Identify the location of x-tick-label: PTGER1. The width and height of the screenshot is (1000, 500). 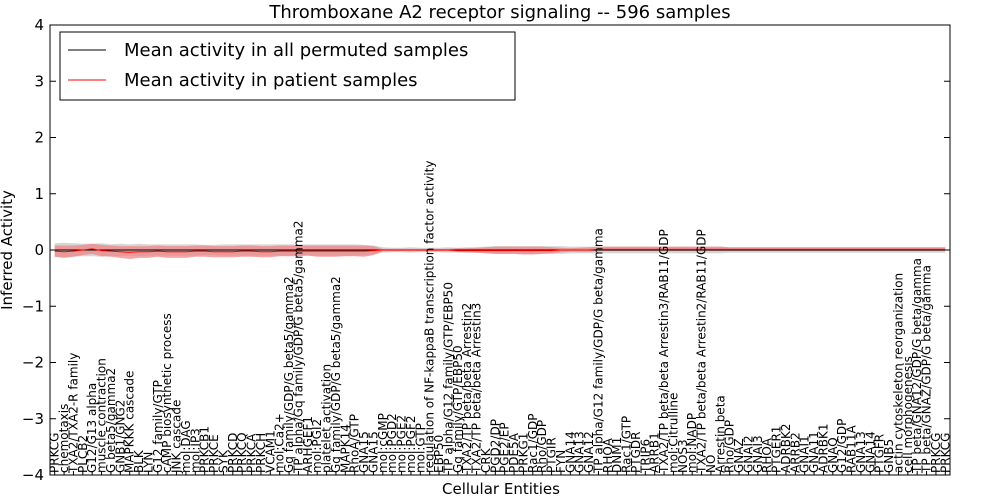
(777, 449).